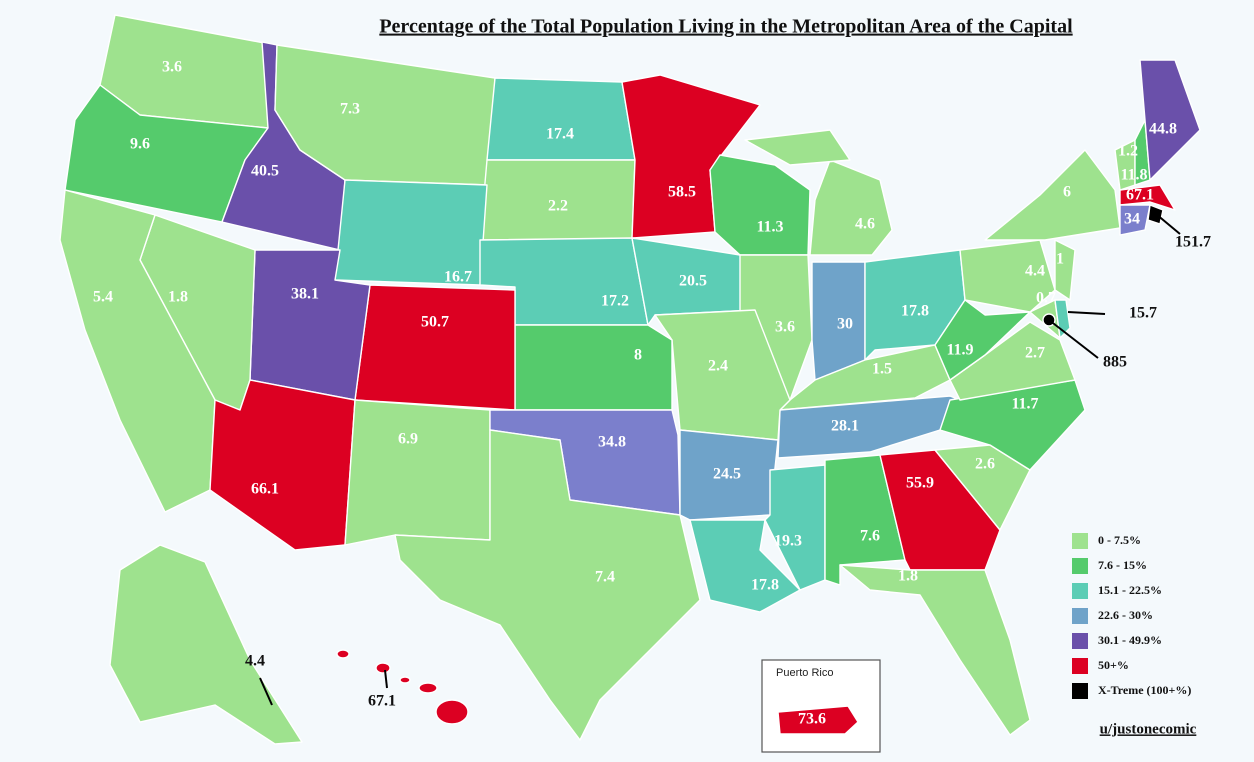 The width and height of the screenshot is (1254, 762). What do you see at coordinates (1113, 665) in the screenshot?
I see `legend-label: 50+%` at bounding box center [1113, 665].